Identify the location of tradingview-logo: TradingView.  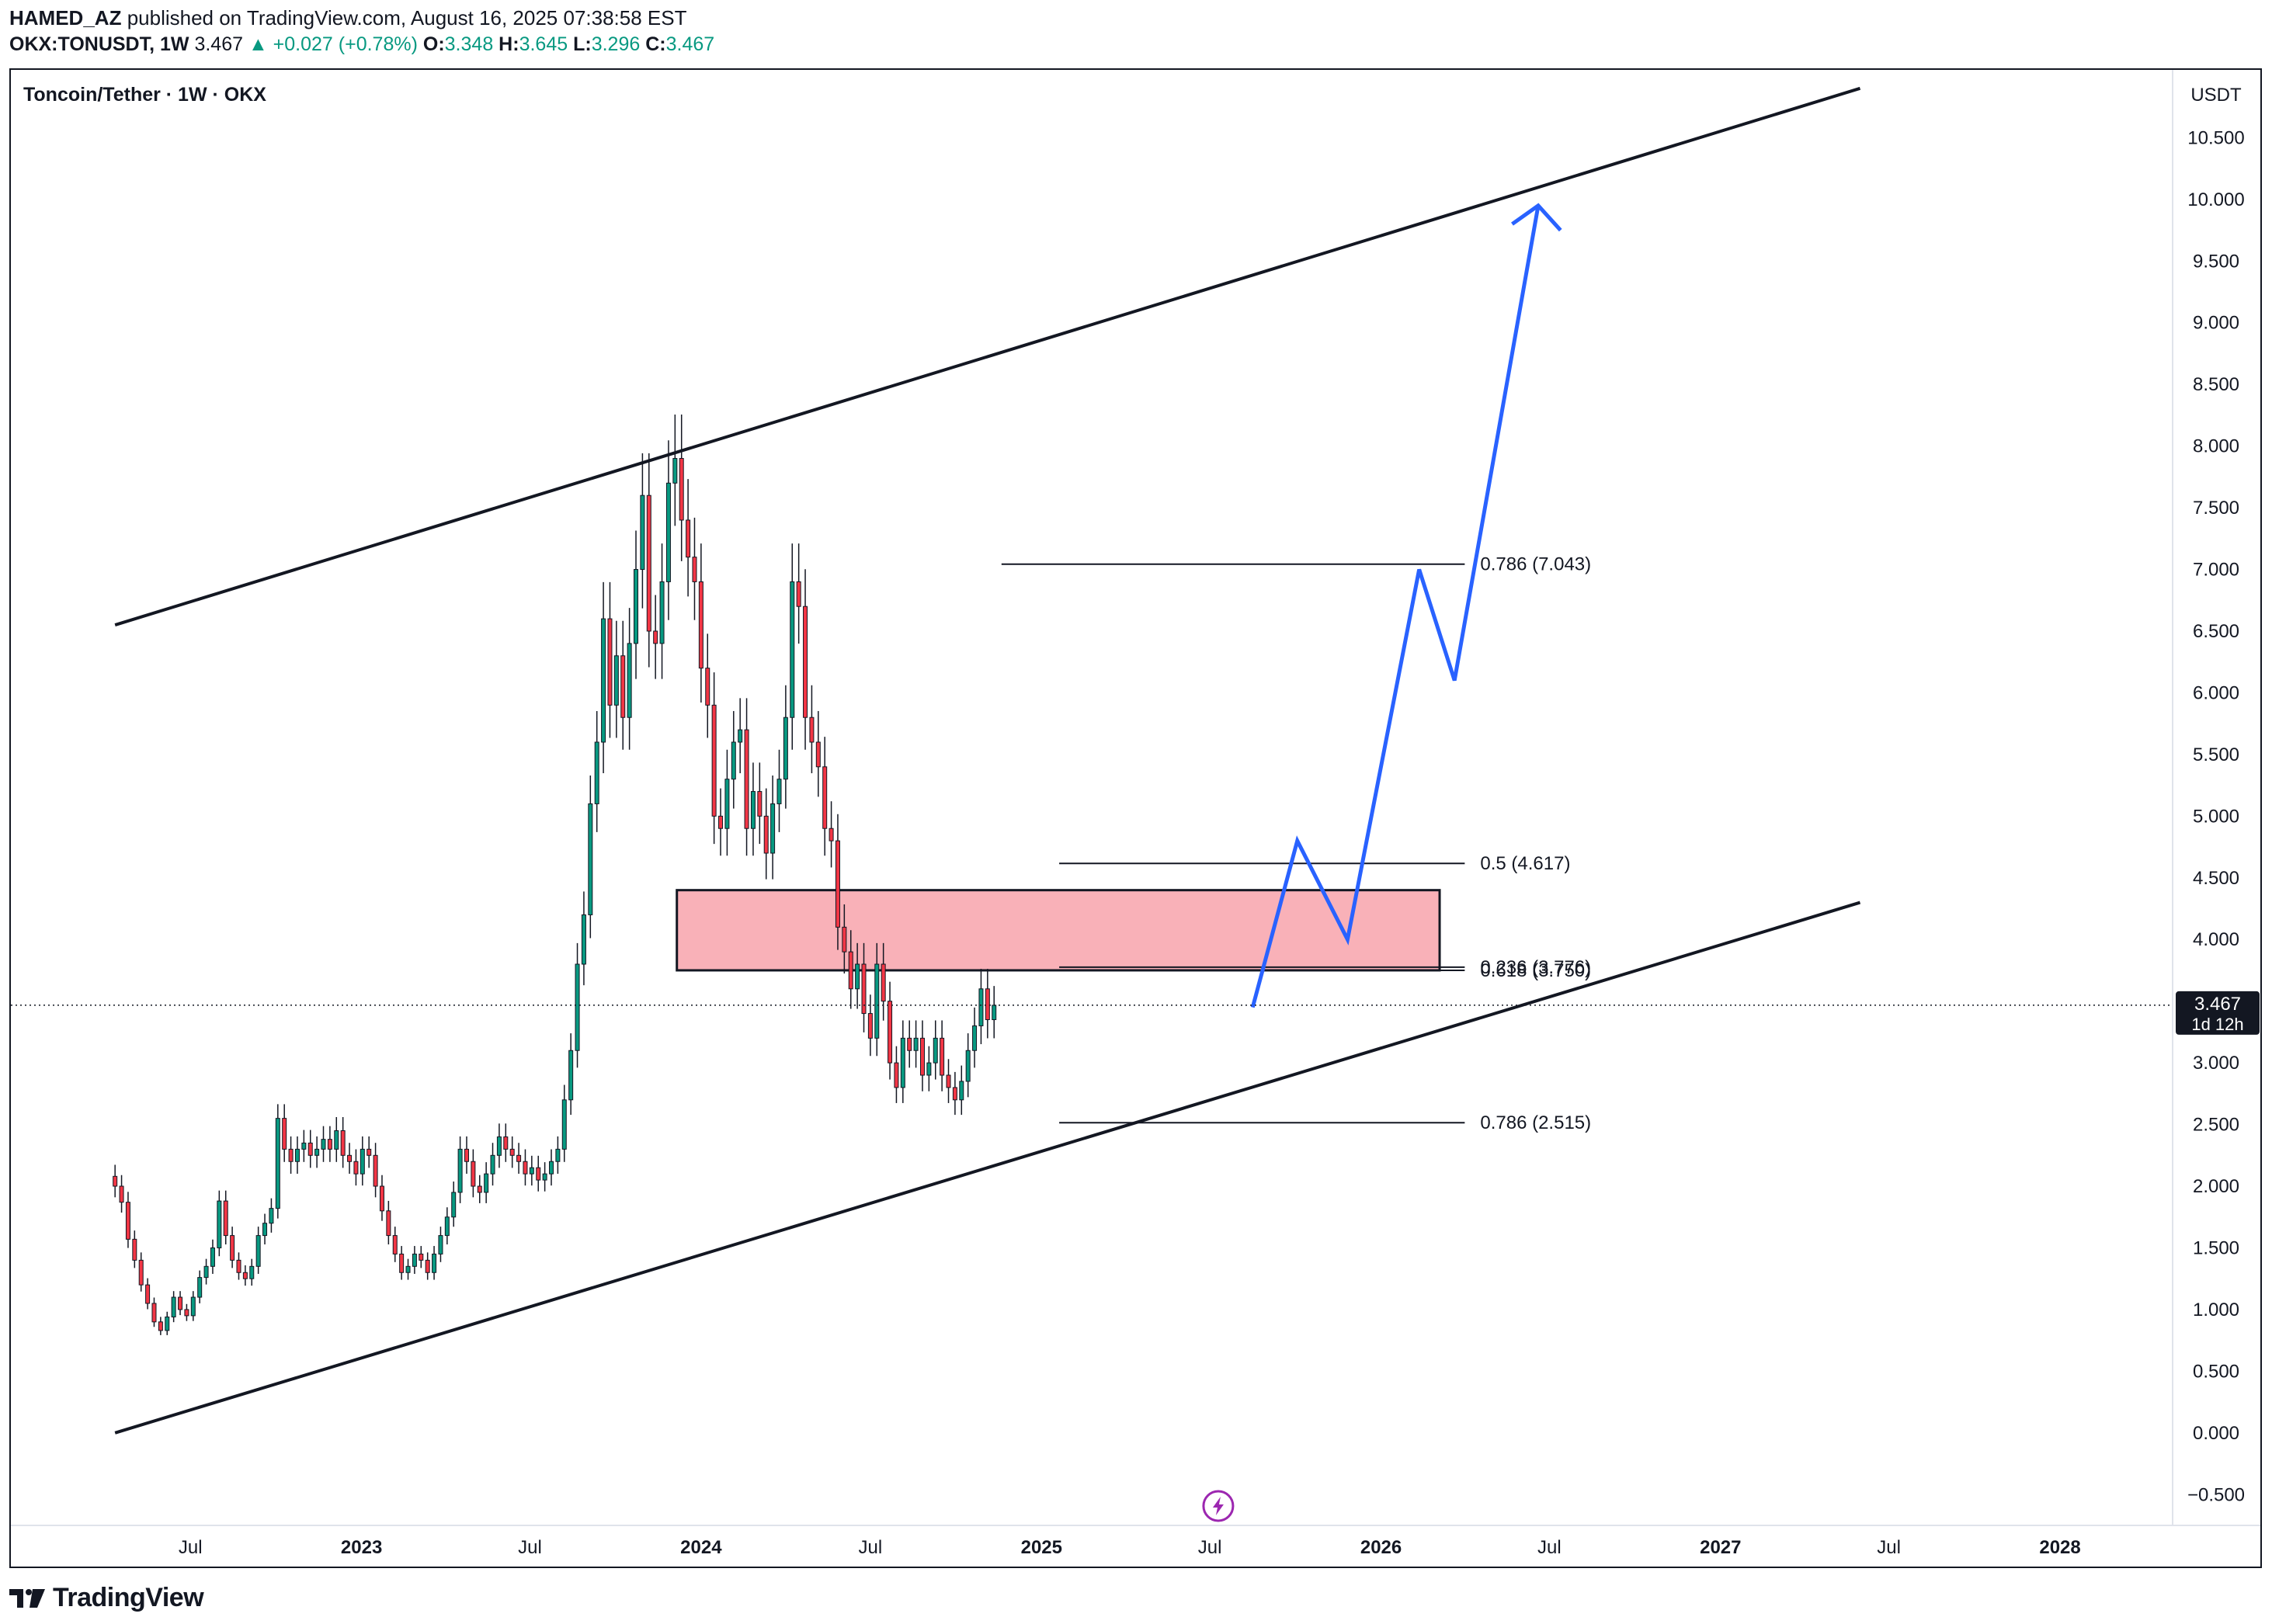
(106, 1598).